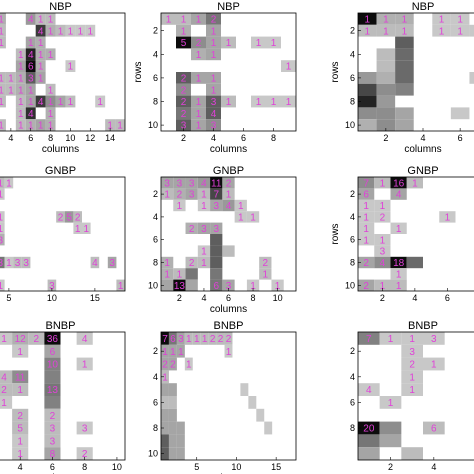  What do you see at coordinates (433, 467) in the screenshot?
I see `x-tick-label: 4` at bounding box center [433, 467].